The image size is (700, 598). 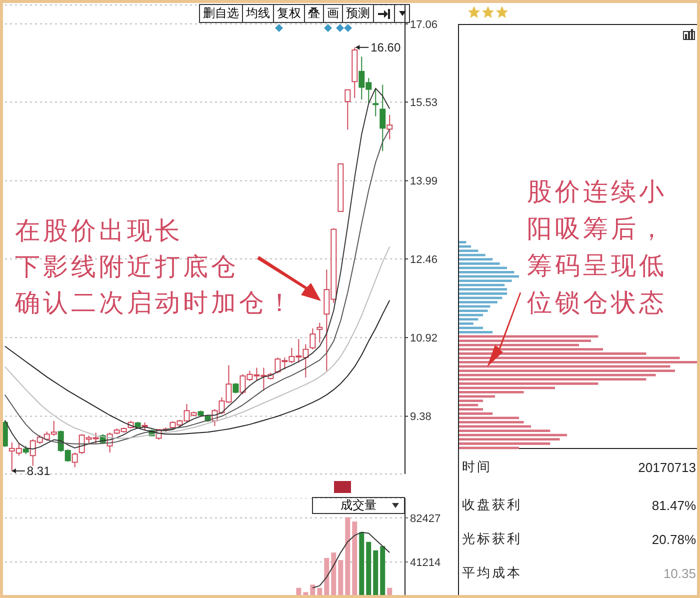 I want to click on y-tick-label: 9.38, so click(x=421, y=417).